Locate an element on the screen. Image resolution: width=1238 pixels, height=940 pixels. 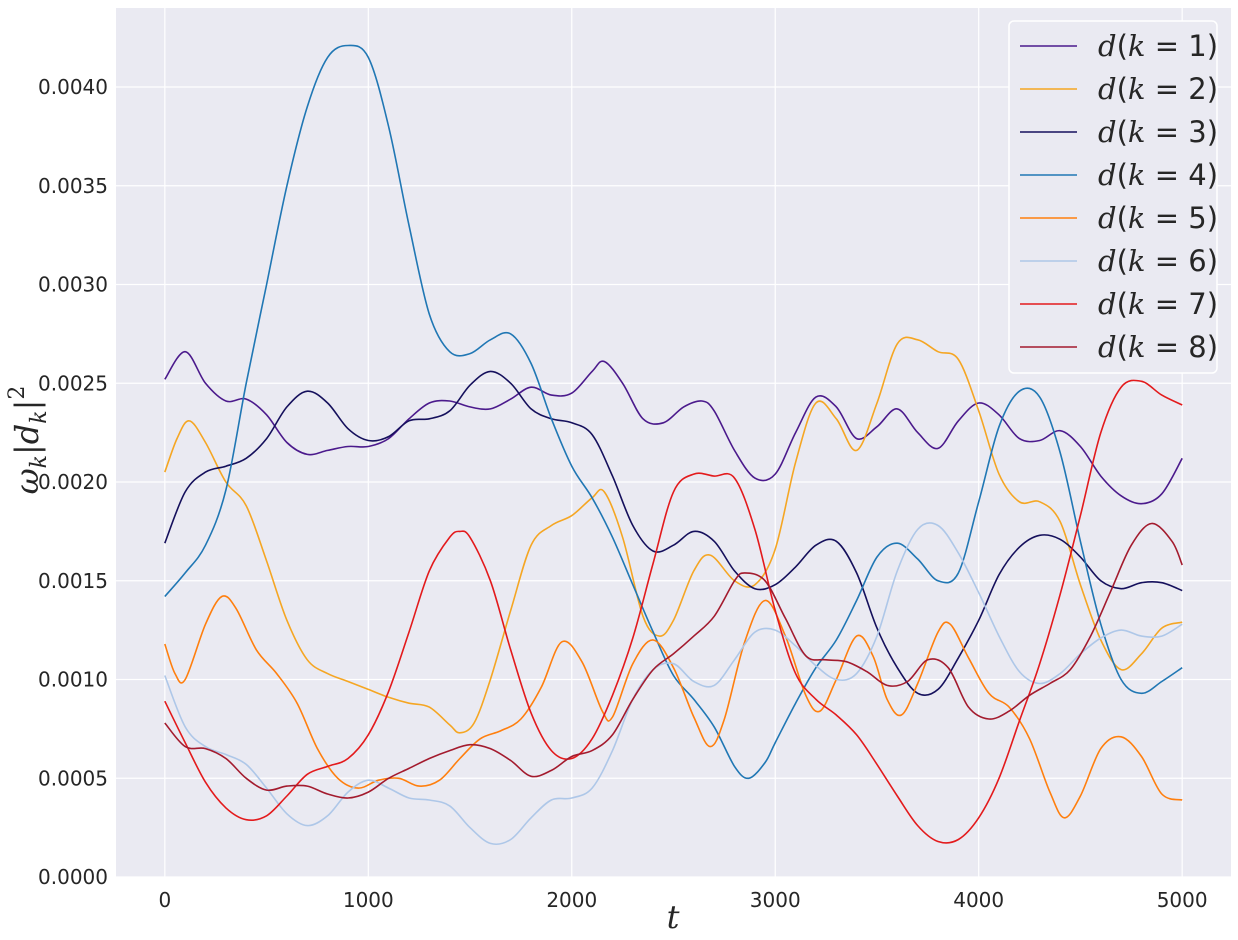
x-axis-label: t is located at coordinates (673, 917).